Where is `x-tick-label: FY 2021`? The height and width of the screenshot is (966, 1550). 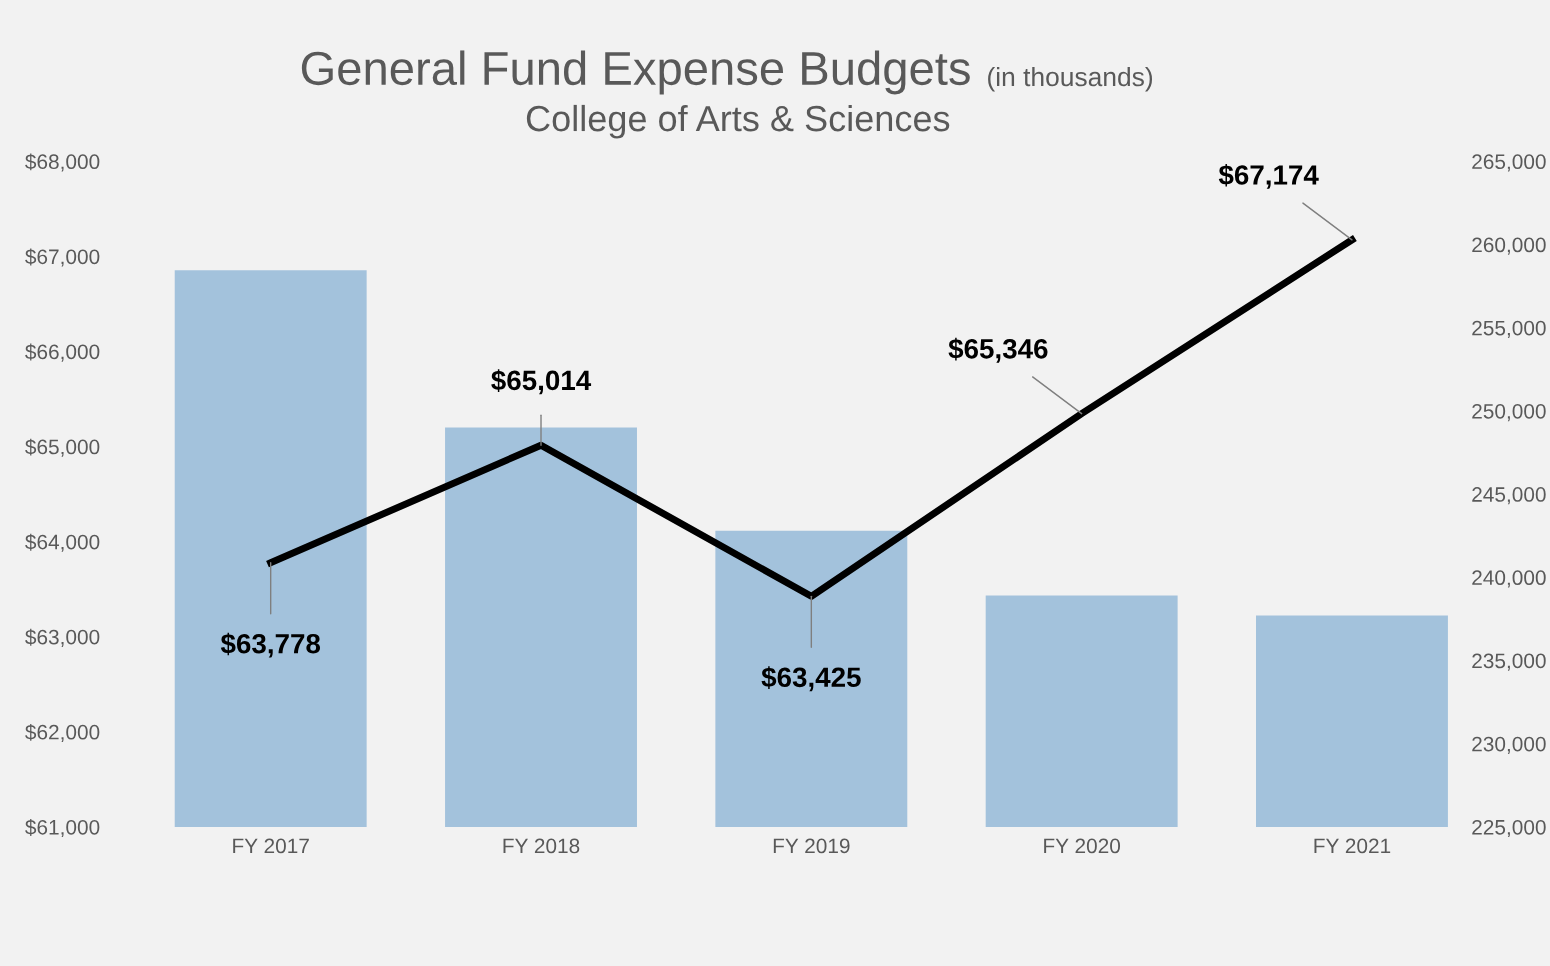
x-tick-label: FY 2021 is located at coordinates (1352, 846).